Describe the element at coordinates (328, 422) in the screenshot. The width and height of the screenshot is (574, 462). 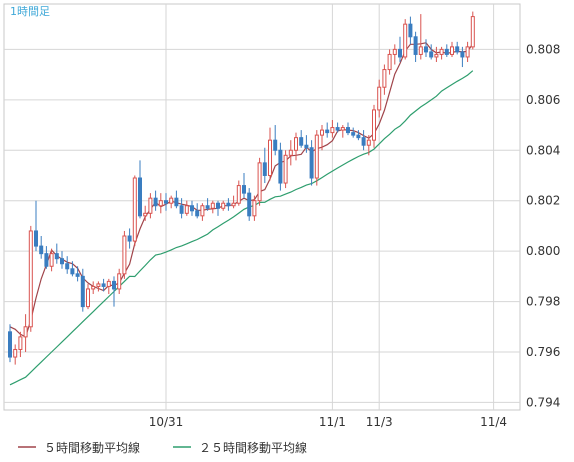
I see `x-axis: 10/31 11/1 11/3 11/4` at that location.